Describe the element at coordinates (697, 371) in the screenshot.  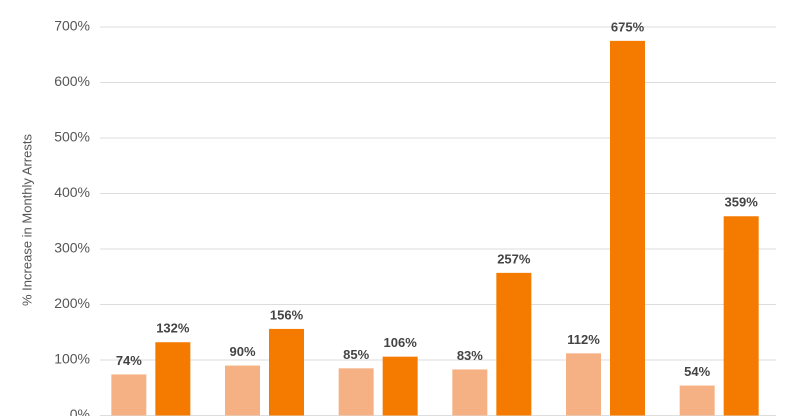
I see `data-label: 54%` at that location.